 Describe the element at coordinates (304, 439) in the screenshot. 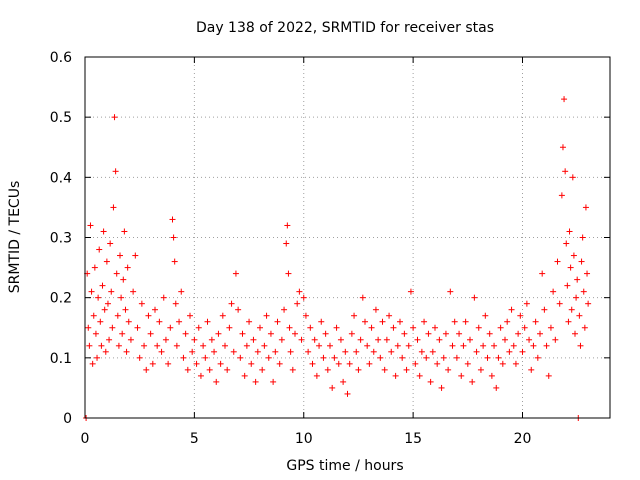

I see `x-tick-label: 10` at that location.